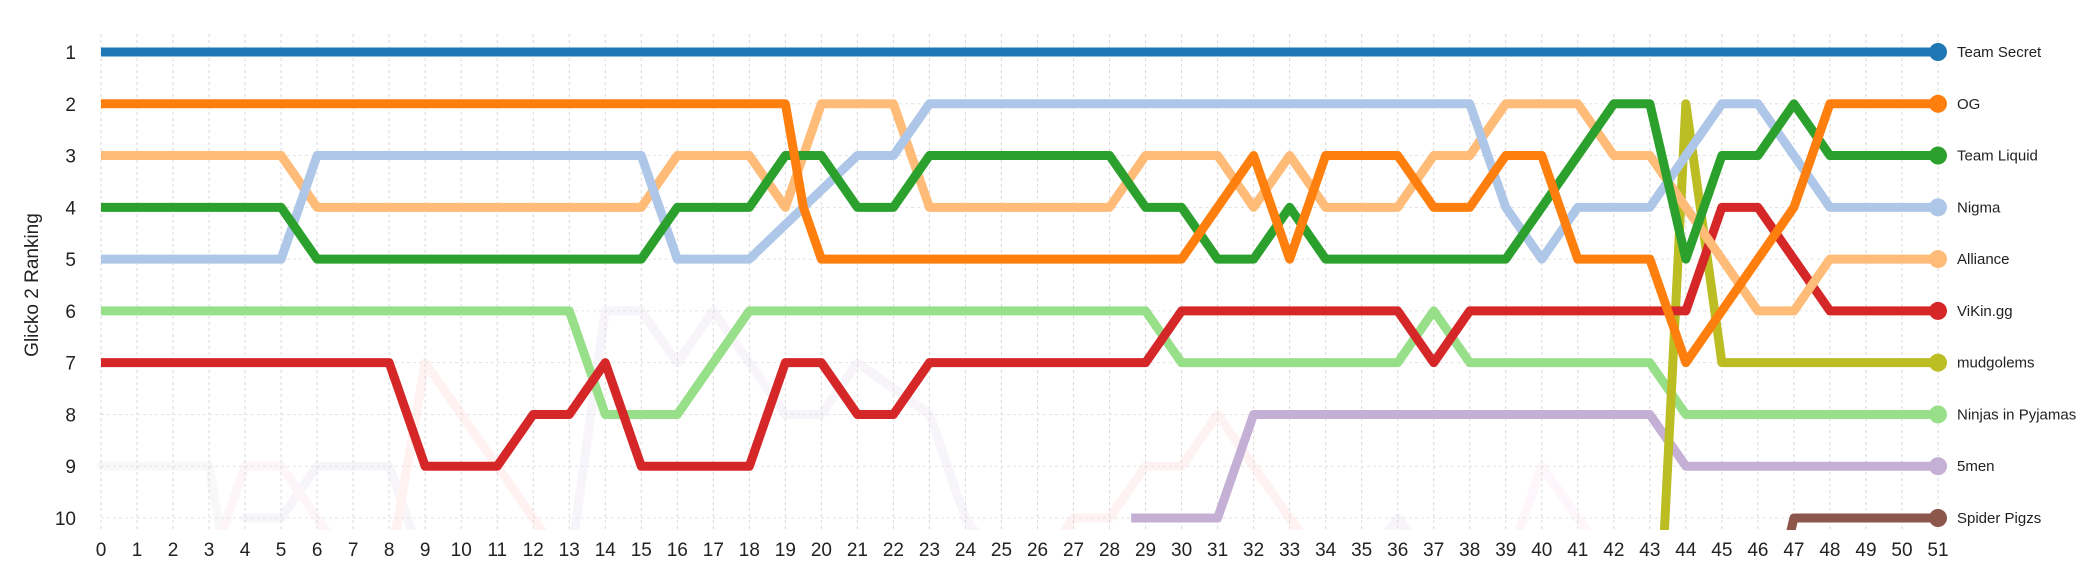 The image size is (2085, 577). What do you see at coordinates (281, 550) in the screenshot?
I see `x-tick-label: 5` at bounding box center [281, 550].